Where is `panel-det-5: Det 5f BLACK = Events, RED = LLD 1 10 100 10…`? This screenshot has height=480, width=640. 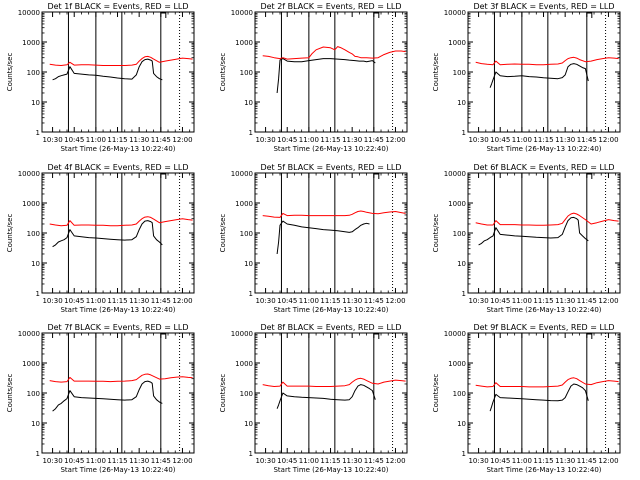 panel-det-5: Det 5f BLACK = Events, RED = LLD 1 10 100 10… is located at coordinates (313, 238).